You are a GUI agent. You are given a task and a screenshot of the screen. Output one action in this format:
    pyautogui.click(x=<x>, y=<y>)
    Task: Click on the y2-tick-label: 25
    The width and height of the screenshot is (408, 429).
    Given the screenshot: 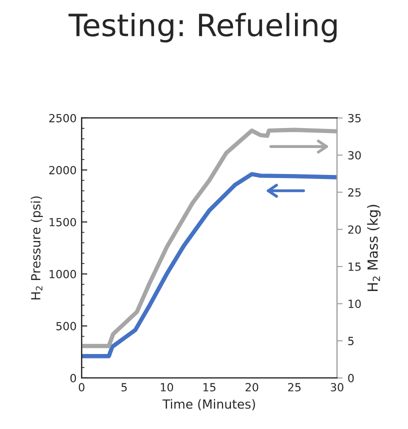 What is the action you would take?
    pyautogui.click(x=354, y=192)
    